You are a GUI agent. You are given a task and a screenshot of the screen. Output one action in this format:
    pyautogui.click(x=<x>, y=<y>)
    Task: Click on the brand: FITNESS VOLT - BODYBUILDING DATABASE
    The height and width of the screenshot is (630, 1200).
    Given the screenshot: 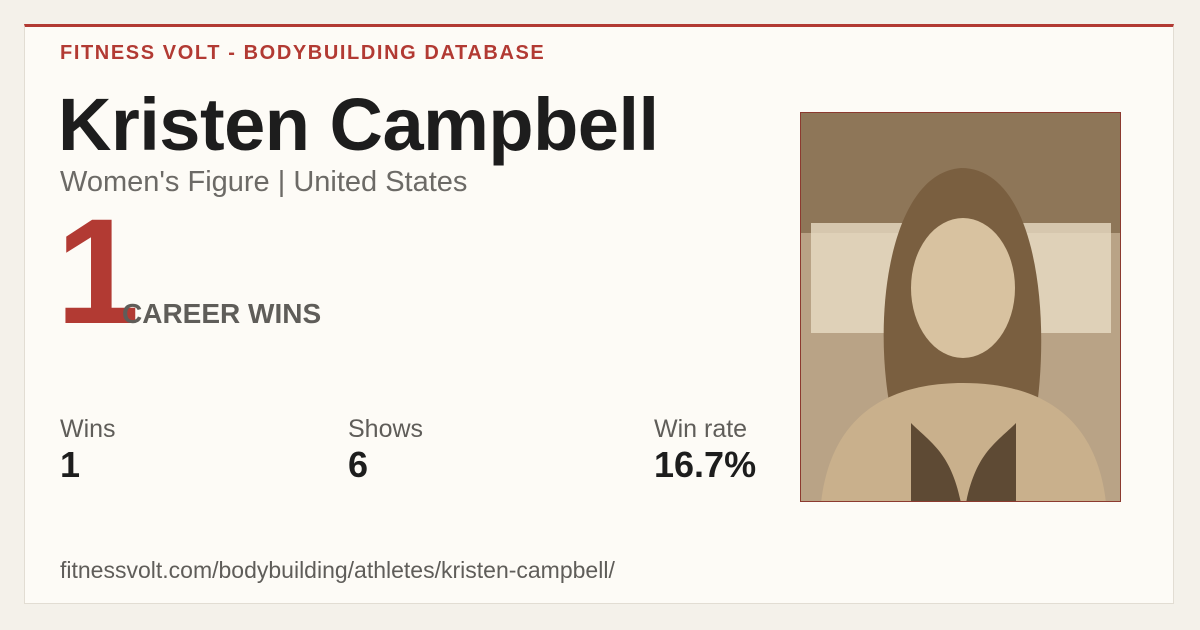 What is the action you would take?
    pyautogui.click(x=303, y=53)
    